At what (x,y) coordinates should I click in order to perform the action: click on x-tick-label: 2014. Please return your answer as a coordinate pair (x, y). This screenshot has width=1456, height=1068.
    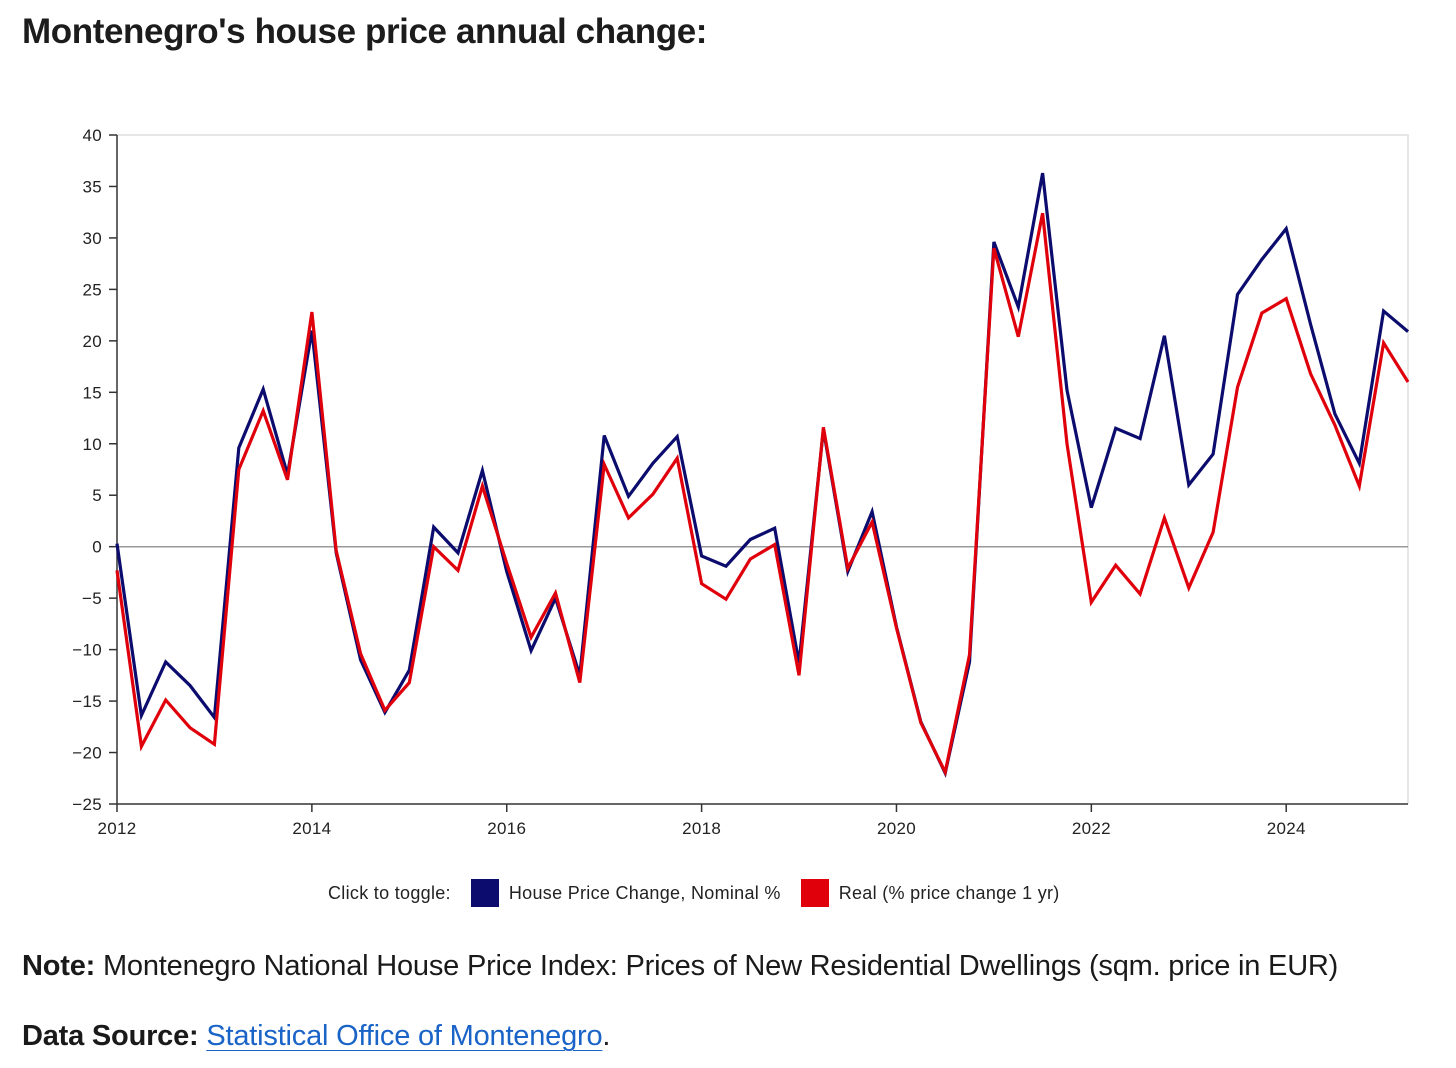
    Looking at the image, I should click on (311, 828).